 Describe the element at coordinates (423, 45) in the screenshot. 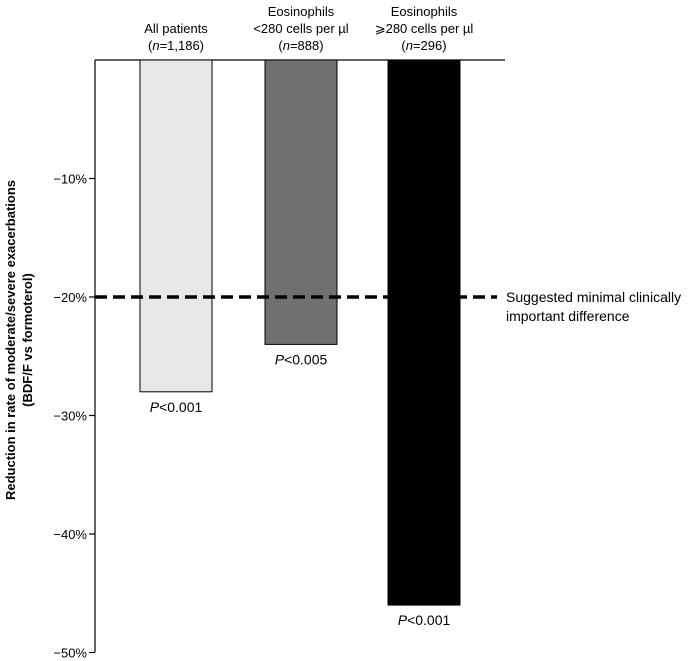

I see `category-n-label: (n=296)` at that location.